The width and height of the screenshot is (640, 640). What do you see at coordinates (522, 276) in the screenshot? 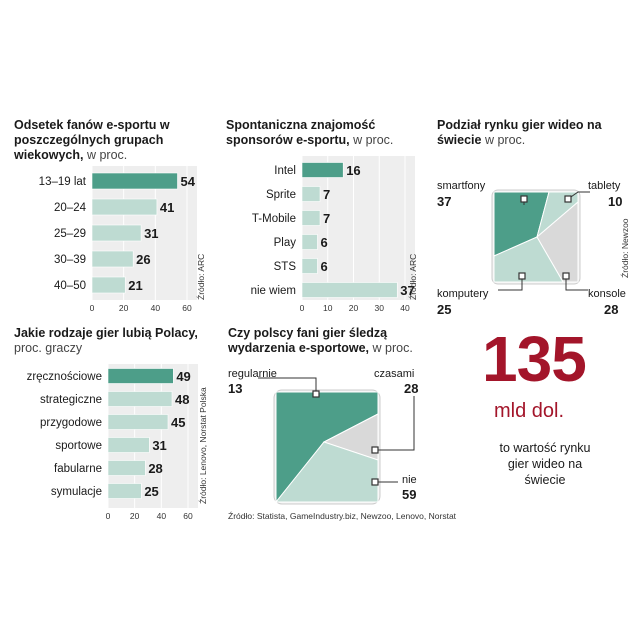
I see `market-marker-komputery` at bounding box center [522, 276].